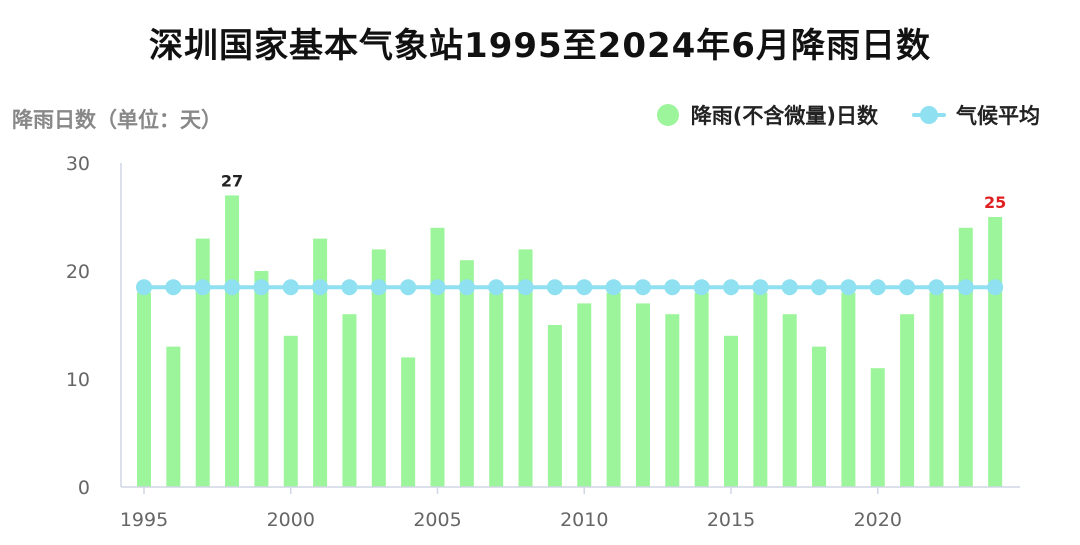 The height and width of the screenshot is (545, 1080). What do you see at coordinates (570, 287) in the screenshot?
I see `average-line-series` at bounding box center [570, 287].